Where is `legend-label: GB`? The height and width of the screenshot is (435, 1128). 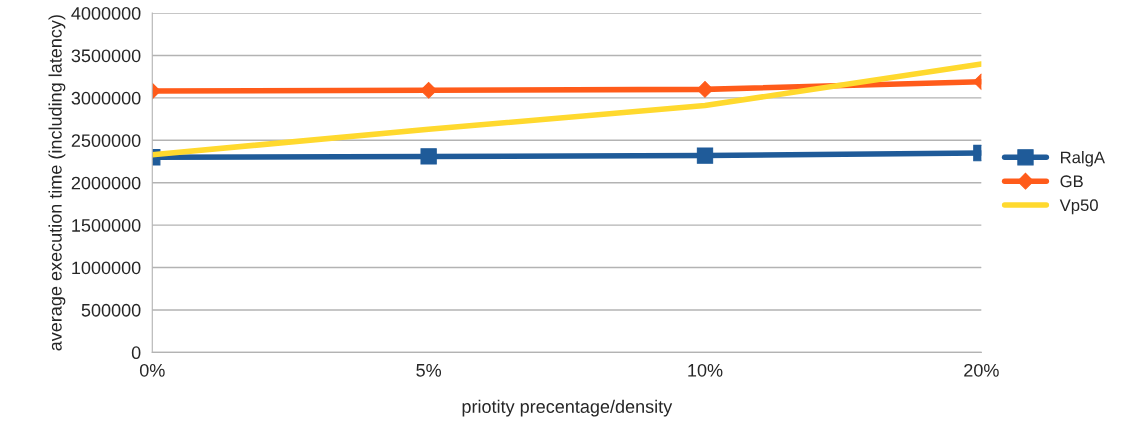 legend-label: GB is located at coordinates (1071, 181).